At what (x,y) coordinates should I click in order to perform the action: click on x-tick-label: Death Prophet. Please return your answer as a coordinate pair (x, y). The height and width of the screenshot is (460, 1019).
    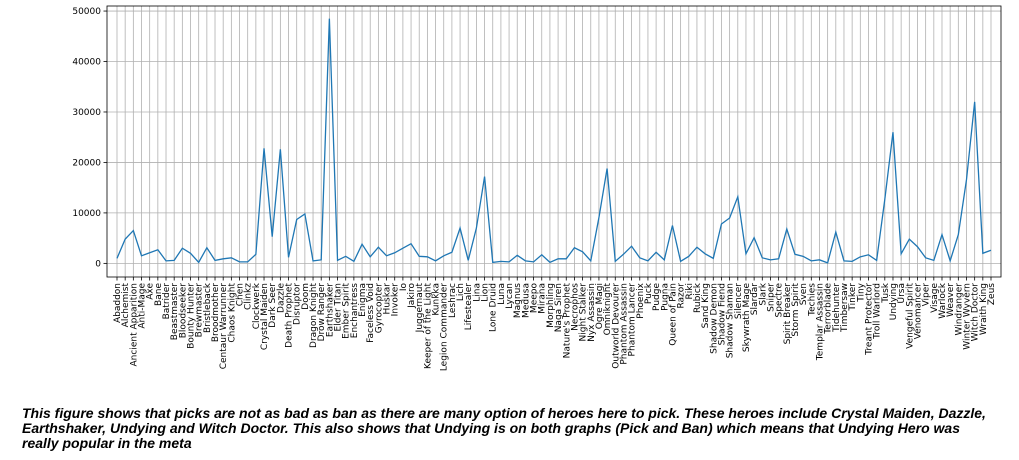
    Looking at the image, I should click on (290, 315).